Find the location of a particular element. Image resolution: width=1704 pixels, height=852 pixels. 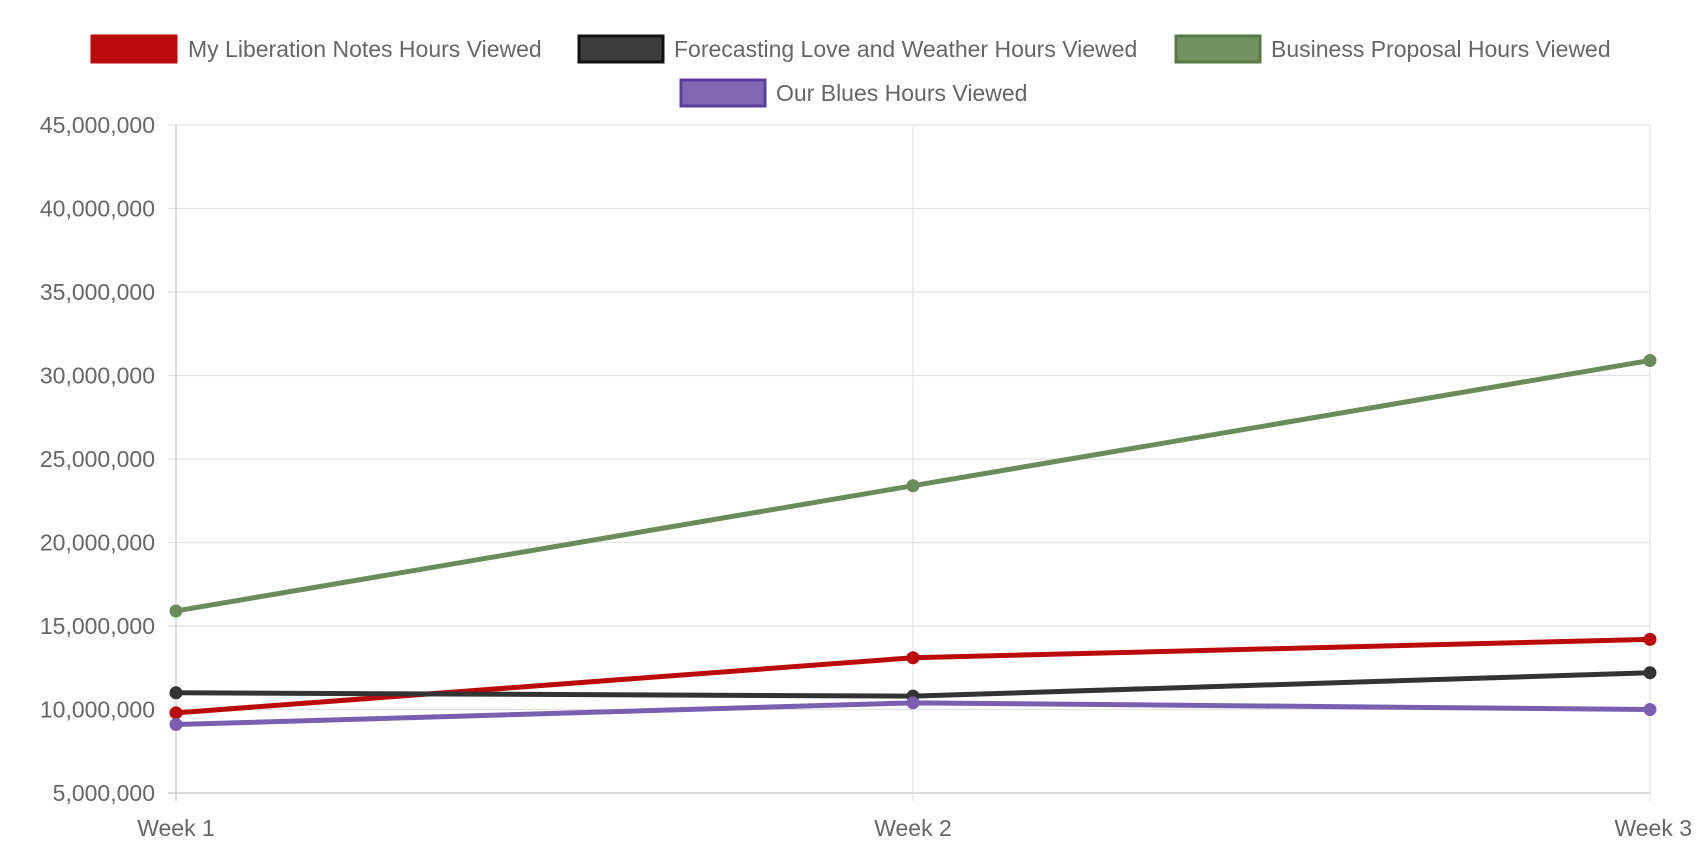

y-tick-label: 15,000,000 is located at coordinates (97, 626).